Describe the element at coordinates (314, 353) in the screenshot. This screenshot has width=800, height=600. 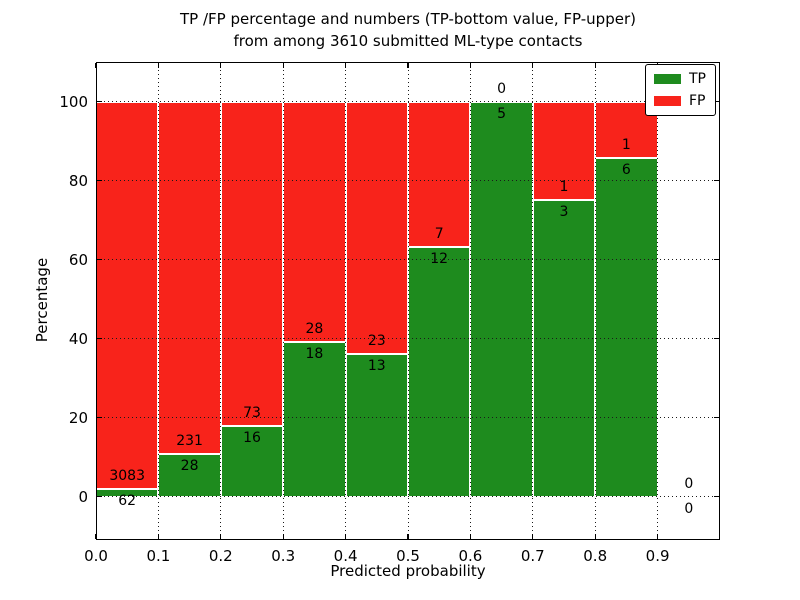
I see `tp-count-label: 18` at that location.